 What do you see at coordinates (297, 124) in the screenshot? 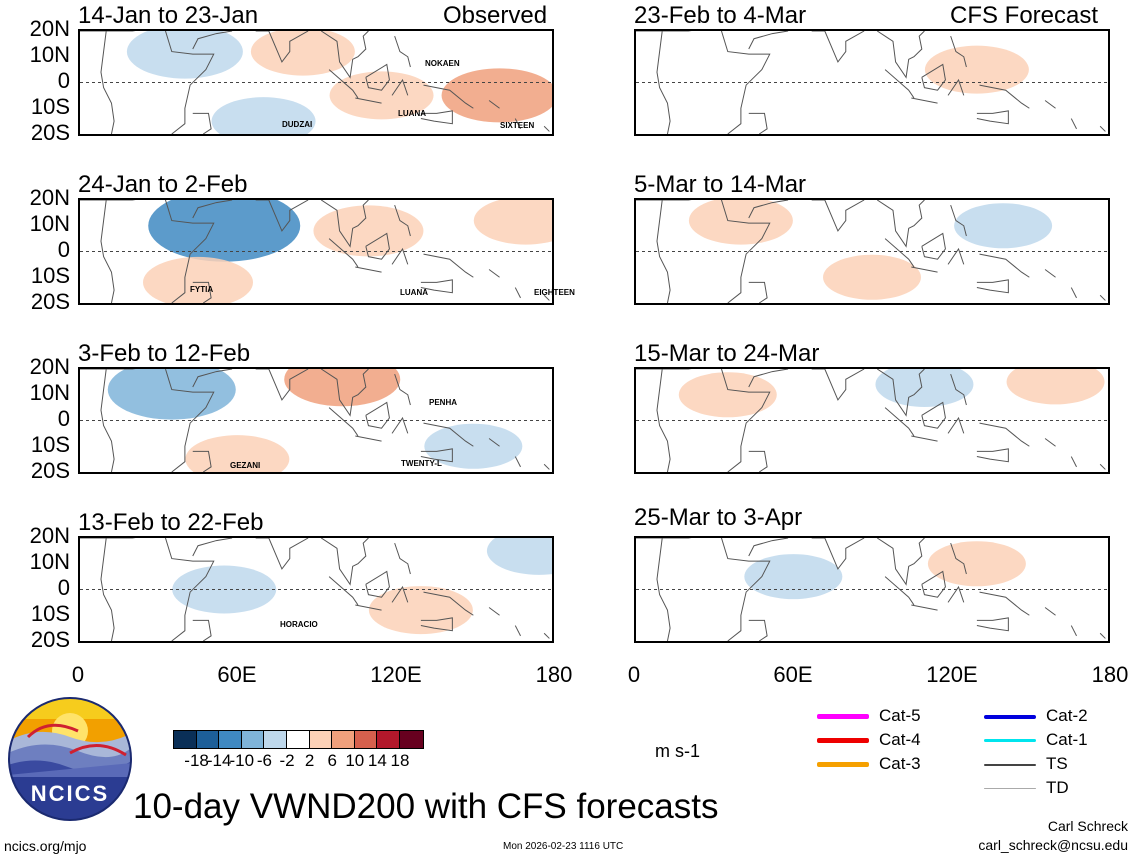
I see `storm-label: DUDZAI` at bounding box center [297, 124].